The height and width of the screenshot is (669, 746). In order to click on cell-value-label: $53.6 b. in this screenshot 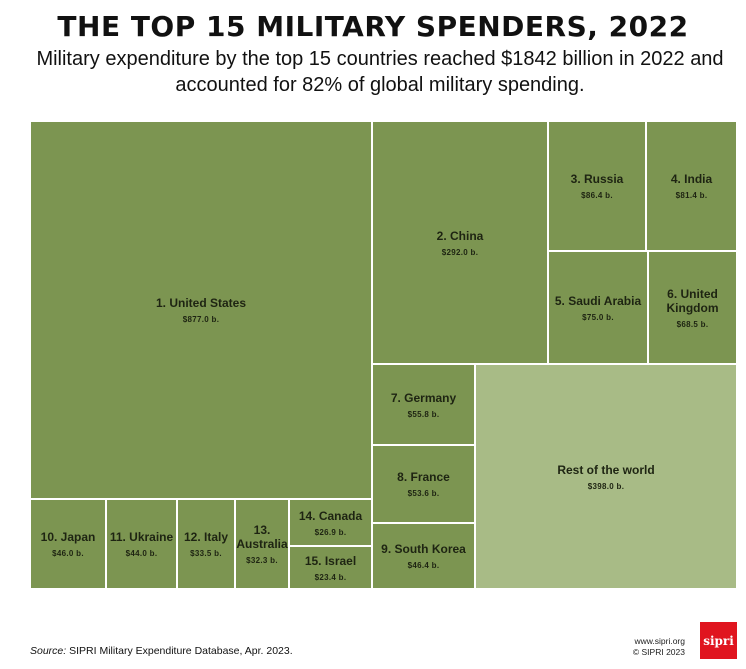, I will do `click(423, 493)`.